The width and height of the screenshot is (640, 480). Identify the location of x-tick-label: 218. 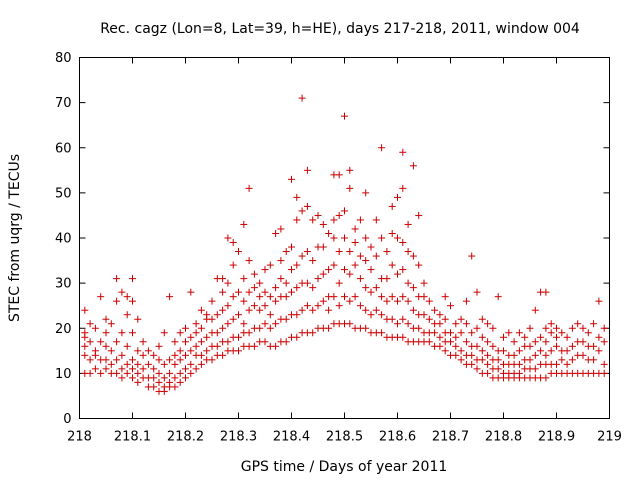
(79, 437).